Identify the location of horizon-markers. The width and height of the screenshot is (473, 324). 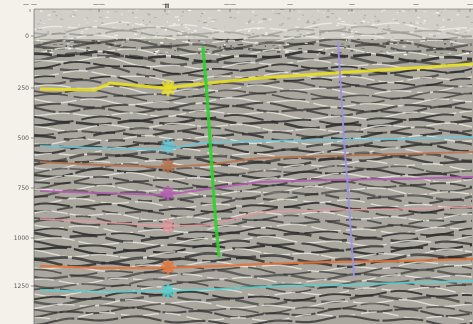
(168, 189).